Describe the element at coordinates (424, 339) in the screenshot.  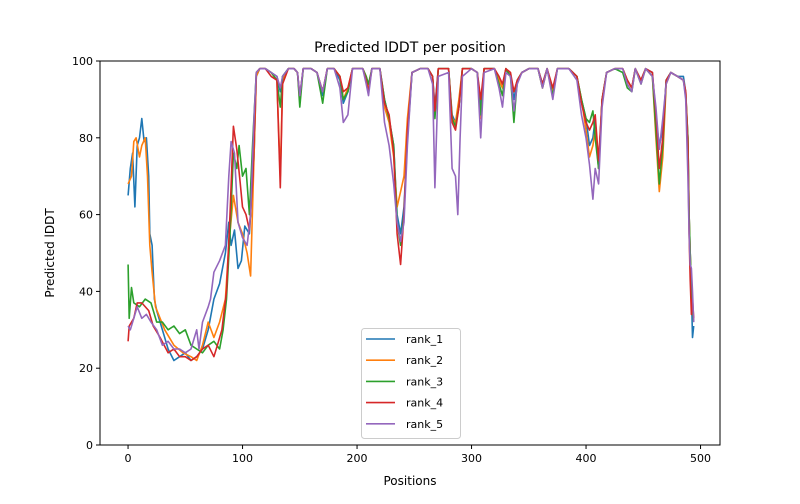
I see `legend-label: rank_1` at that location.